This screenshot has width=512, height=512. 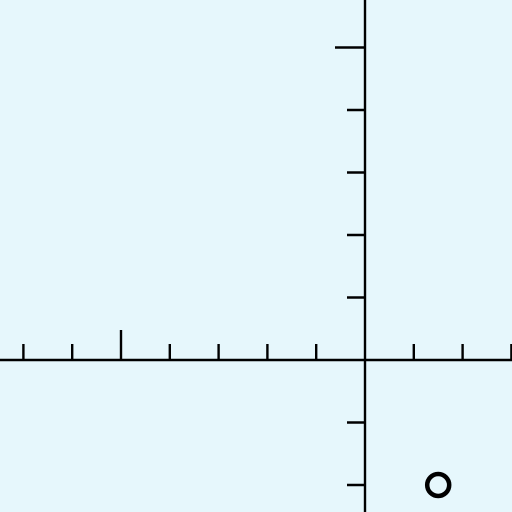 What do you see at coordinates (438, 485) in the screenshot?
I see `point-marker` at bounding box center [438, 485].